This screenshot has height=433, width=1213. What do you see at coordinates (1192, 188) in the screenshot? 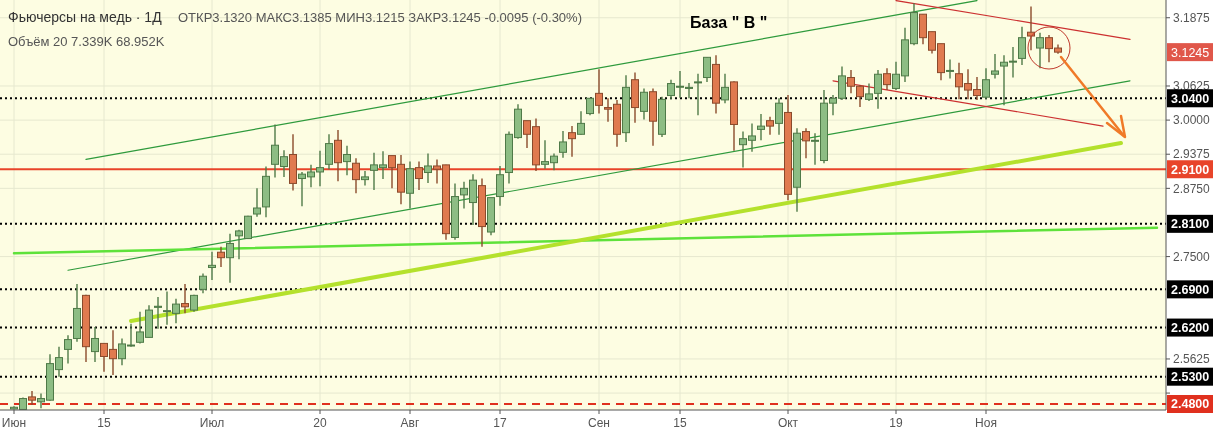
I see `y-tick-label: 2.8750` at bounding box center [1192, 188].